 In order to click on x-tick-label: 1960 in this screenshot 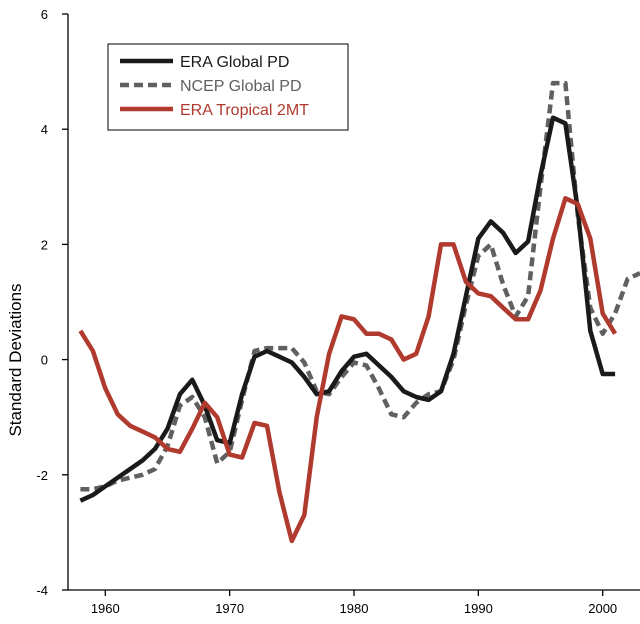, I will do `click(105, 608)`.